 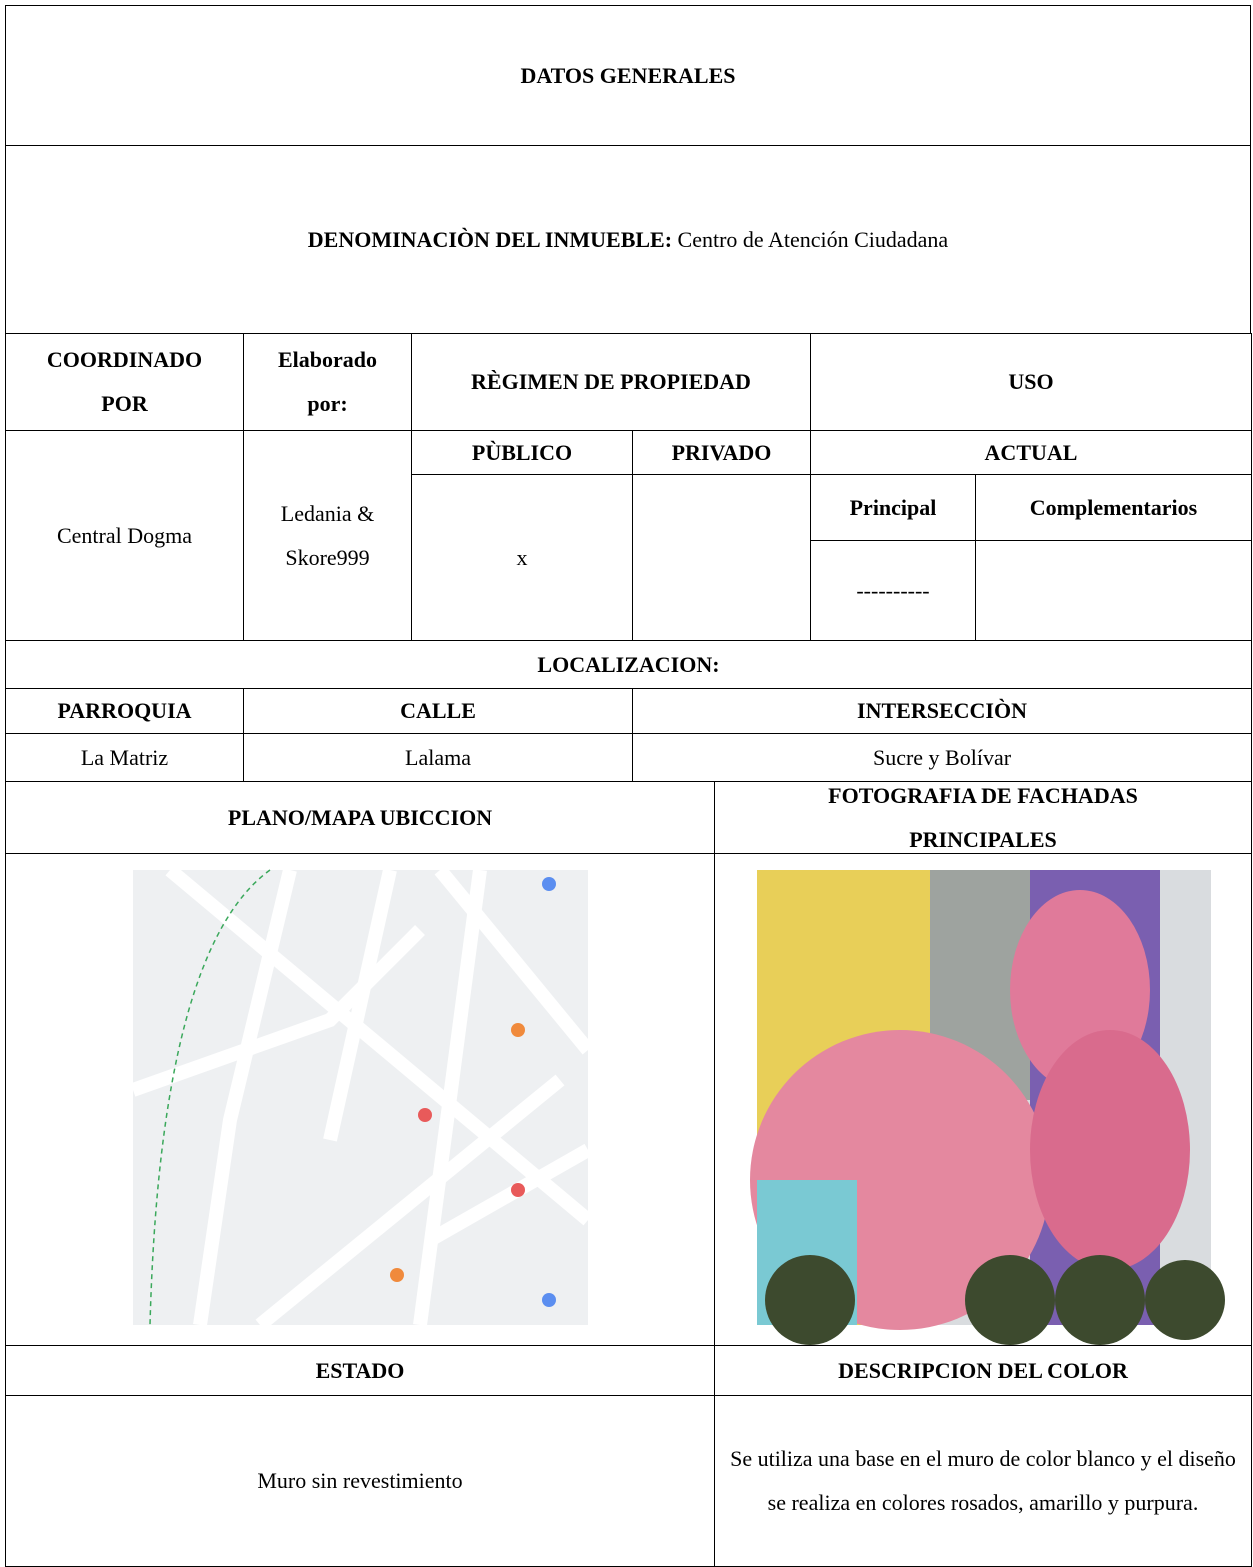 I want to click on map-header: PLANO/MAPA UBICCION, so click(x=360, y=817).